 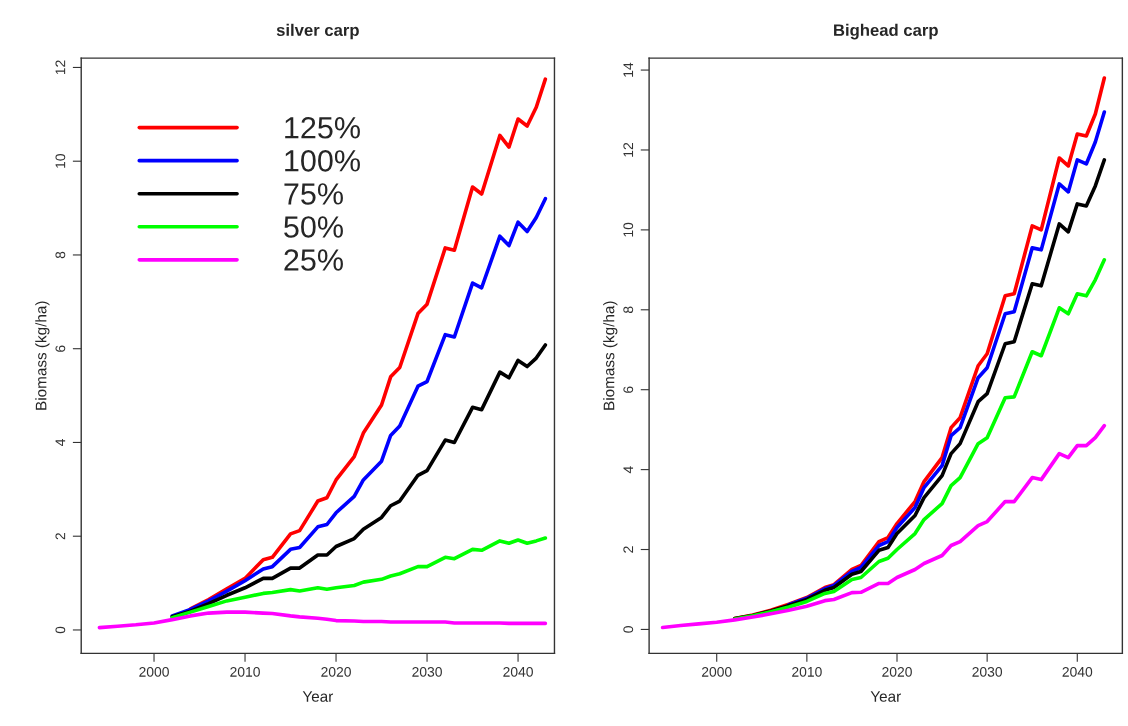 I want to click on legend-label: 50%, so click(x=313, y=227).